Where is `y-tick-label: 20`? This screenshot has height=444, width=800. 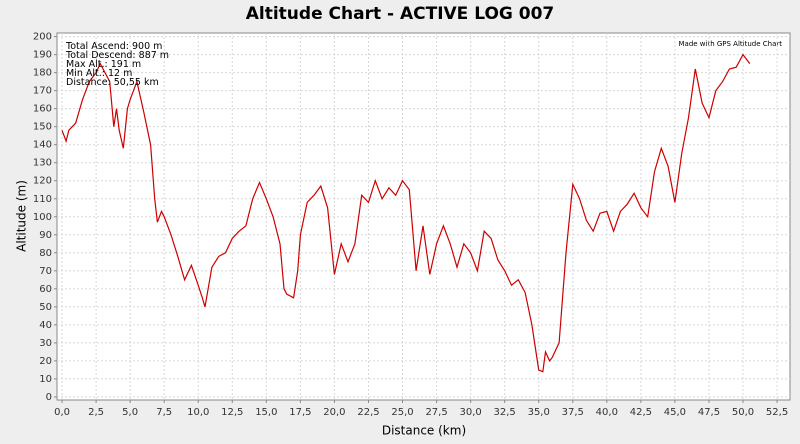 y-tick-label: 20 is located at coordinates (45, 361).